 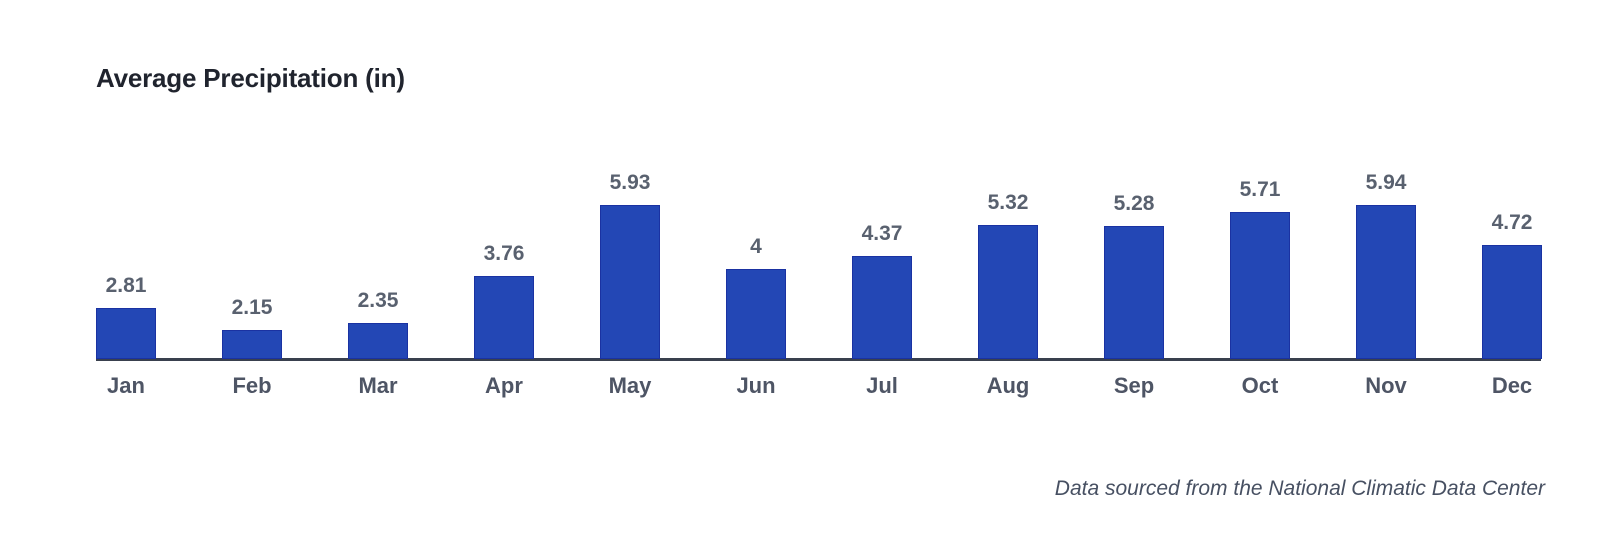 What do you see at coordinates (1134, 385) in the screenshot?
I see `x-axis-tick-label: Sep` at bounding box center [1134, 385].